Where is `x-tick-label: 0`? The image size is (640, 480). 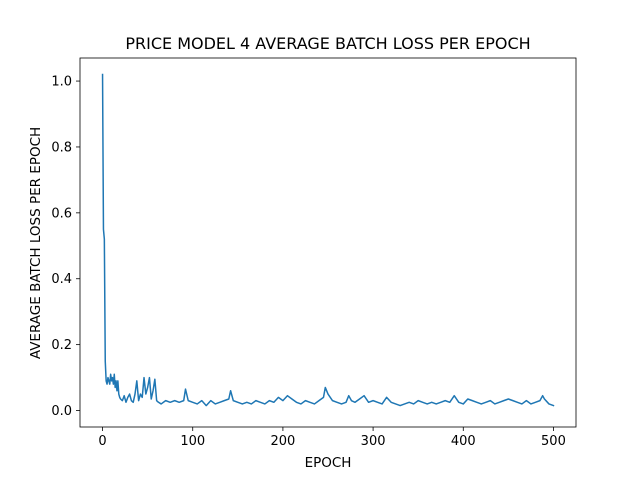 x-tick-label: 0 is located at coordinates (102, 441).